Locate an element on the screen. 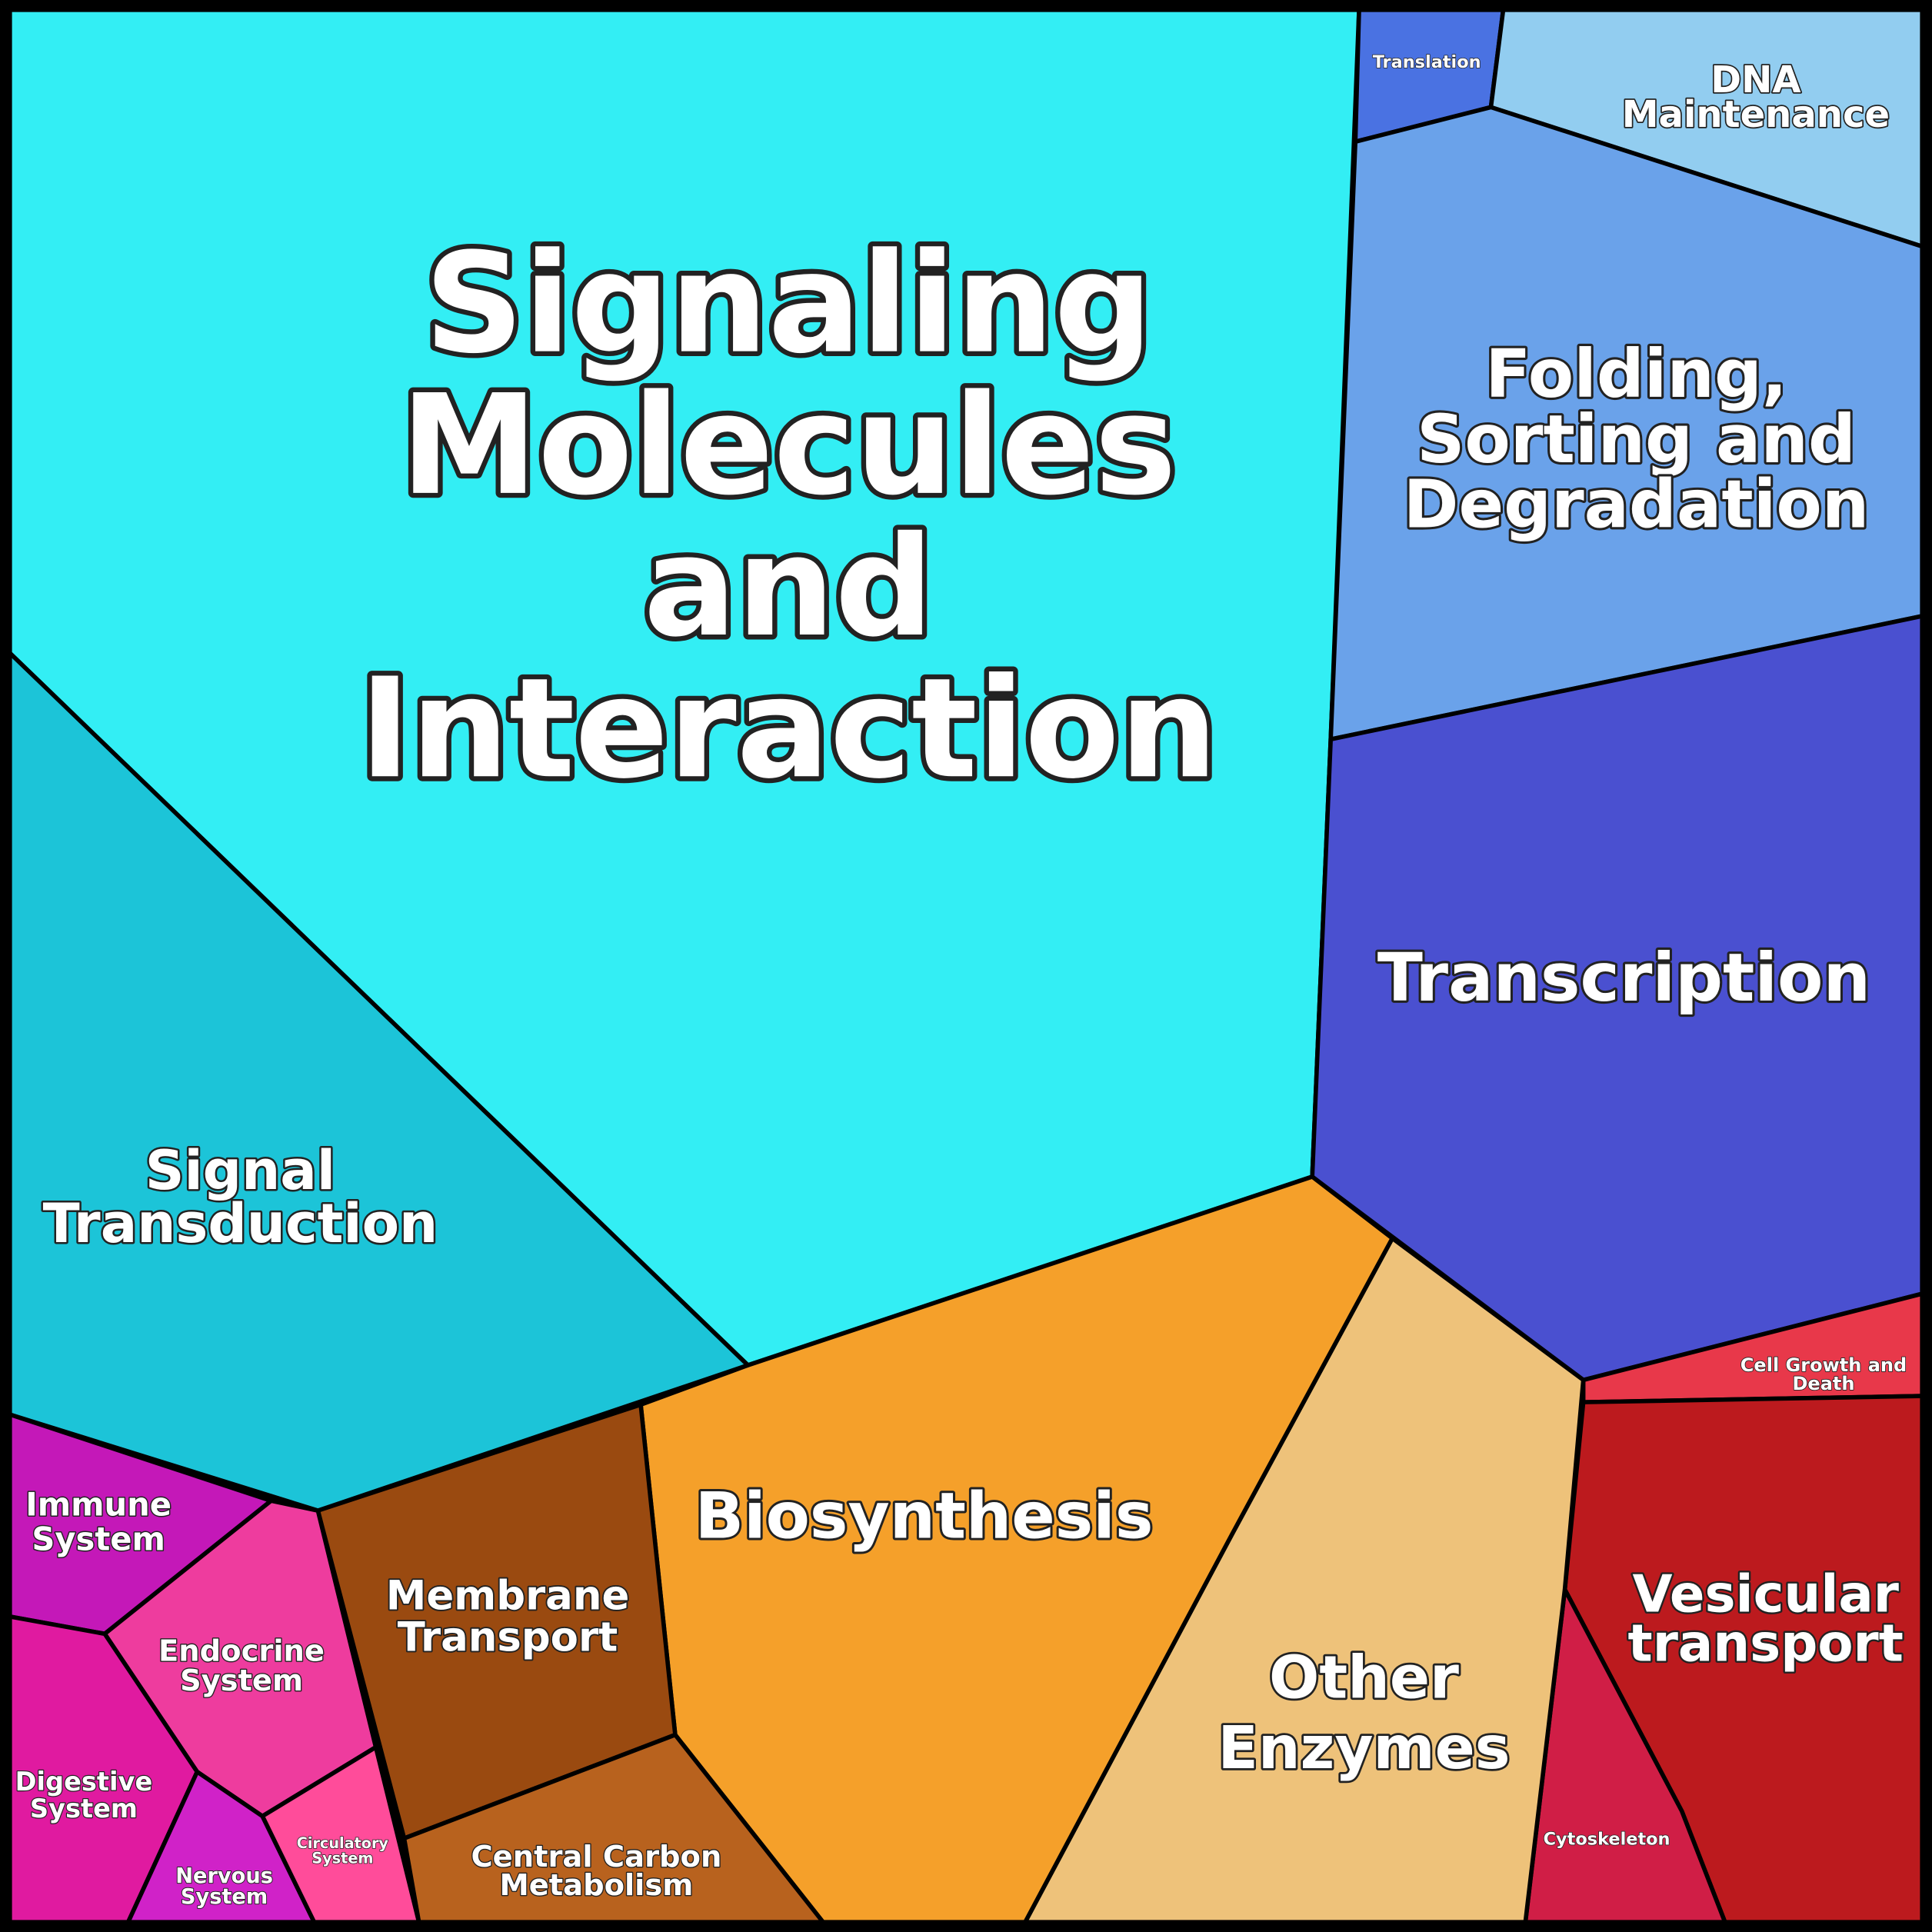  folding-sorting-and-degradation-label-line: Degradation is located at coordinates (1637, 505).